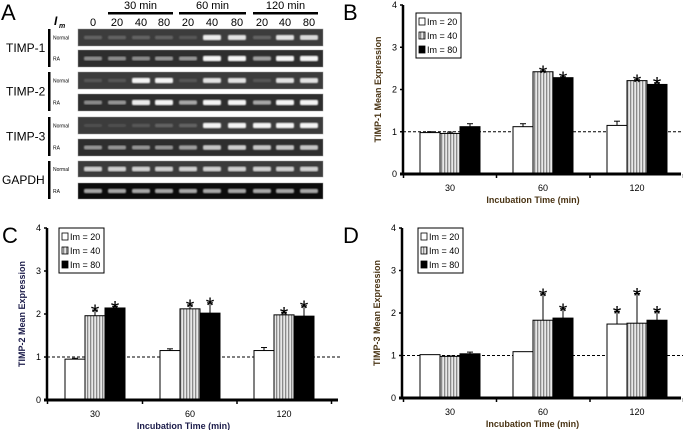 The image size is (683, 430). What do you see at coordinates (285, 6) in the screenshot?
I see `time-group-label: 120 min` at bounding box center [285, 6].